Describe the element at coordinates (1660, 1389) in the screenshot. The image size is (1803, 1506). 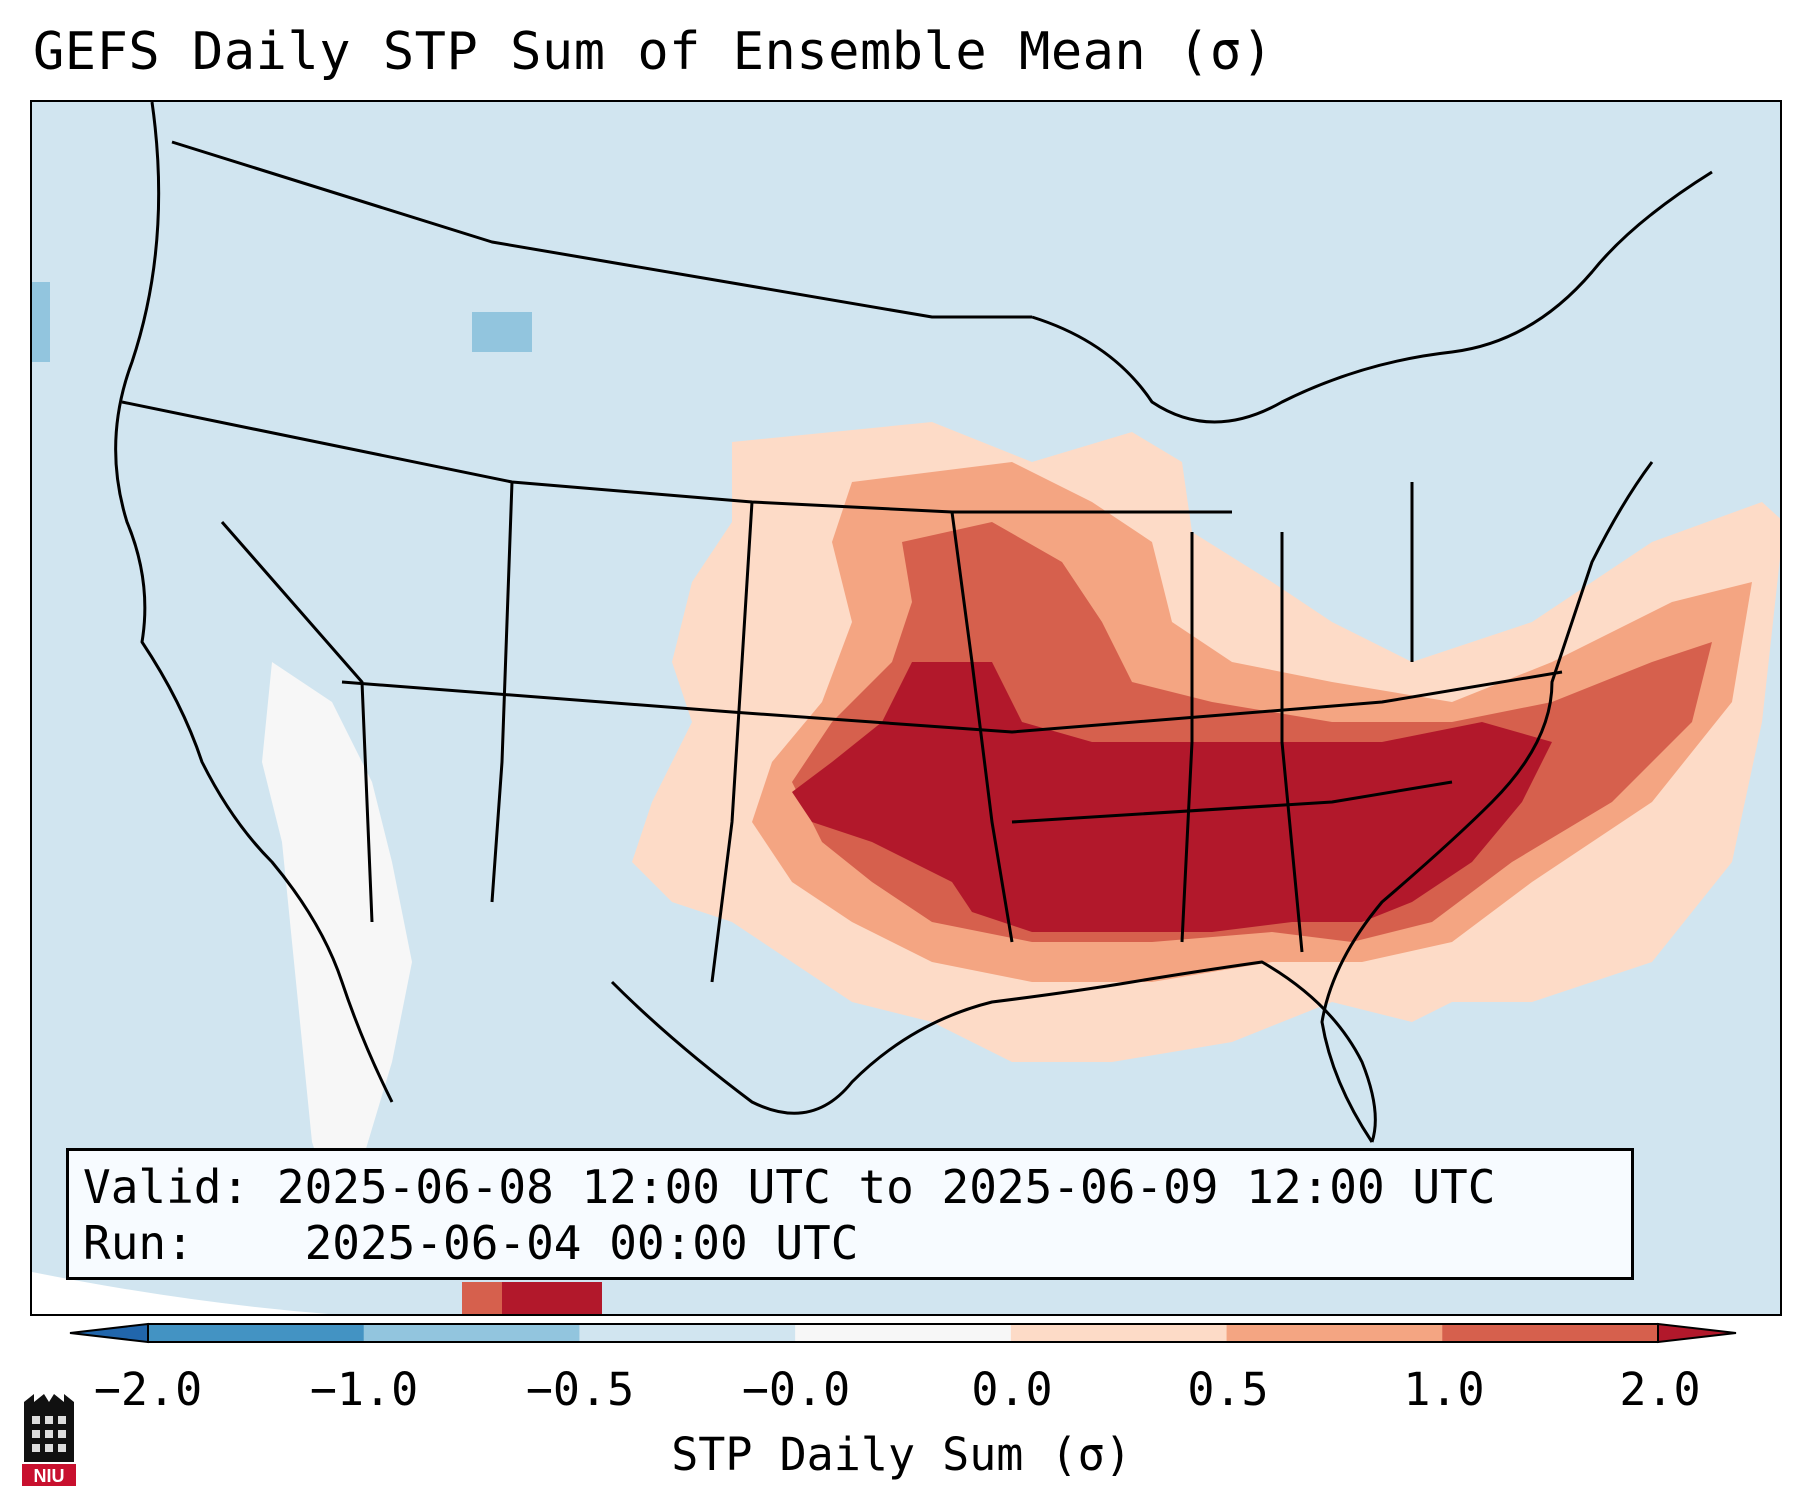
I see `colorbar-tick: 2.0` at that location.